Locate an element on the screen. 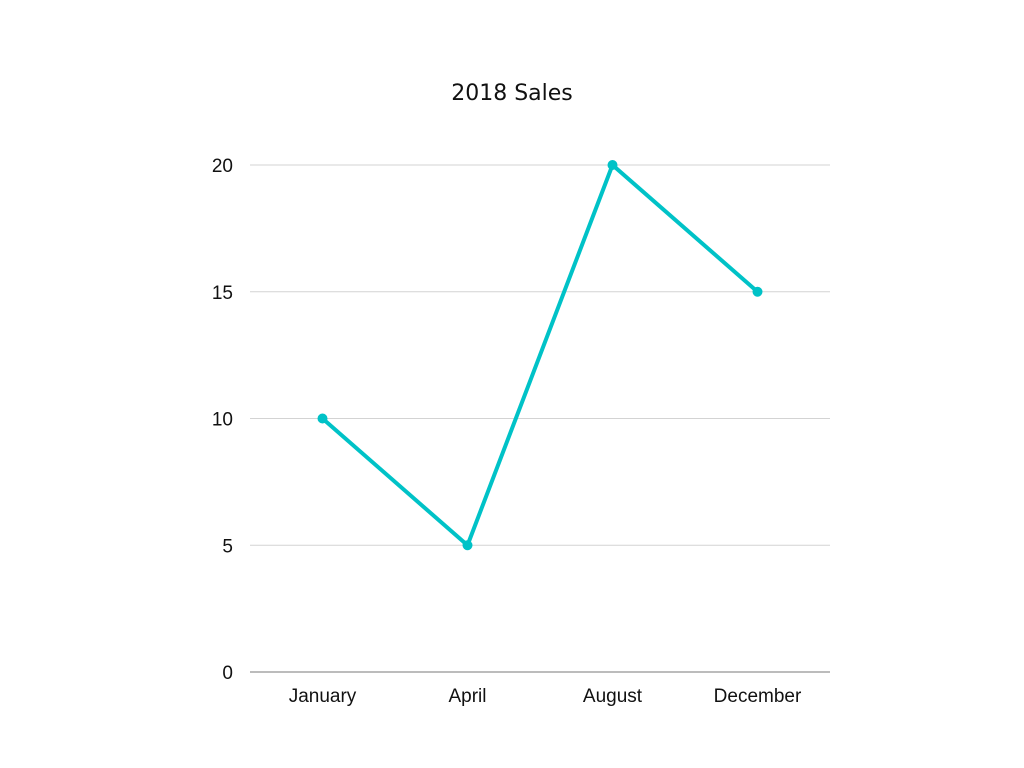  x-tick-label: December is located at coordinates (758, 696).